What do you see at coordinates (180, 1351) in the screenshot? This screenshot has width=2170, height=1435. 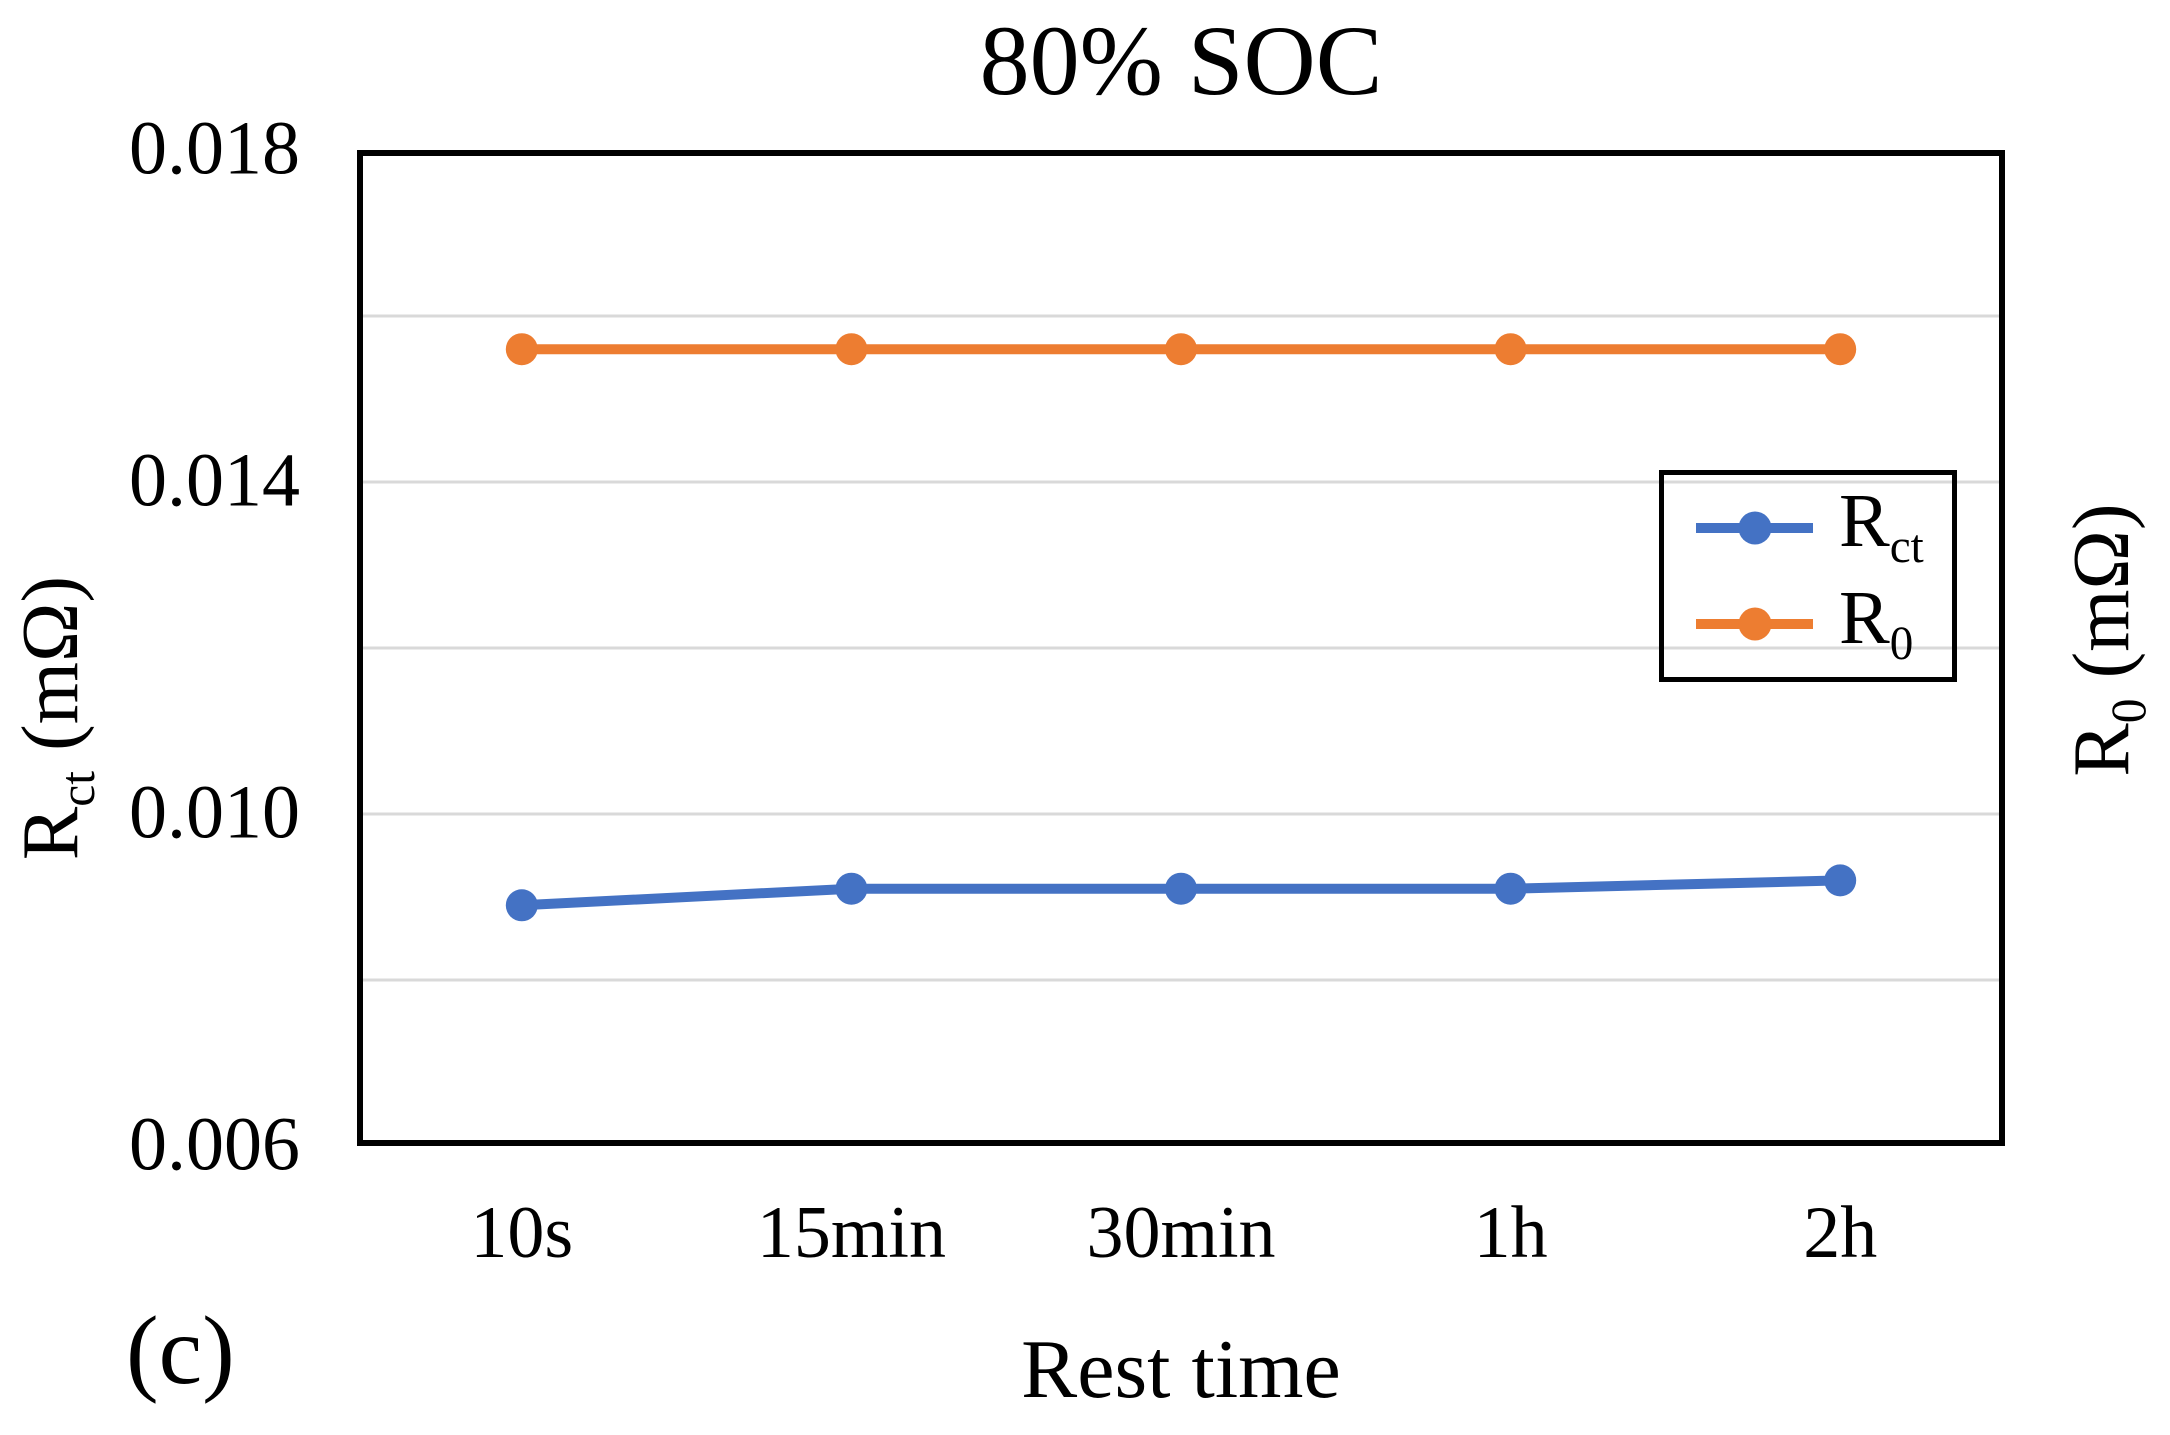 I see `panel-label: (c)` at bounding box center [180, 1351].